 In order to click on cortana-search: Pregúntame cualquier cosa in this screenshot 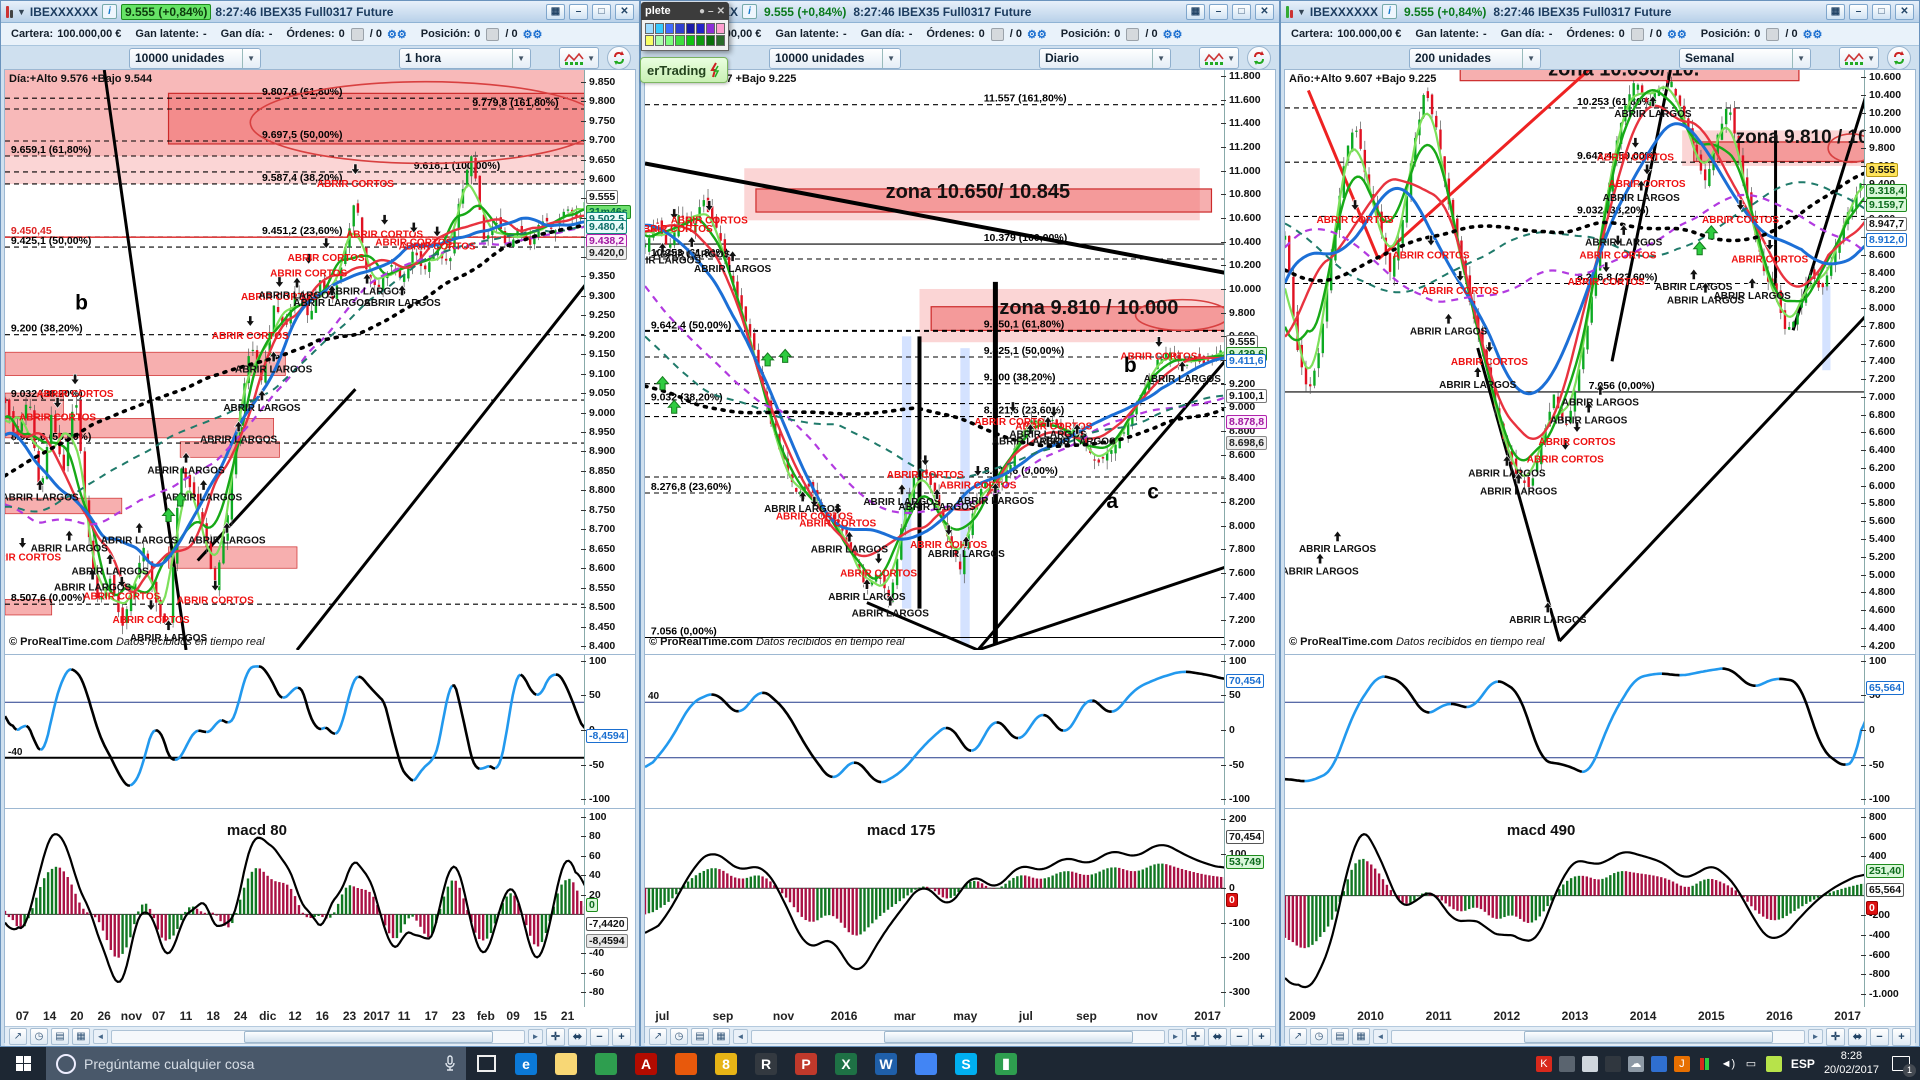, I will do `click(256, 1063)`.